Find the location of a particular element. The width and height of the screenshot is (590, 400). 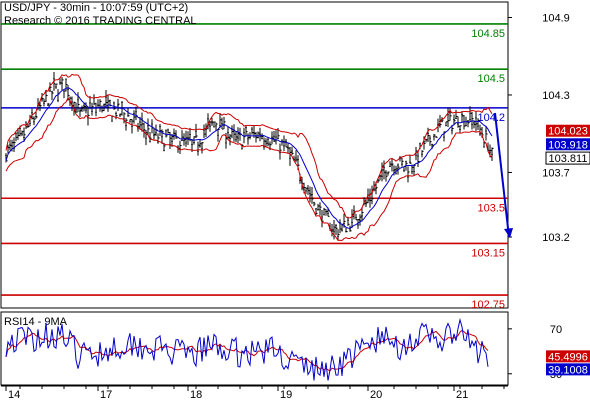

x-tick-label: 21 is located at coordinates (462, 394).